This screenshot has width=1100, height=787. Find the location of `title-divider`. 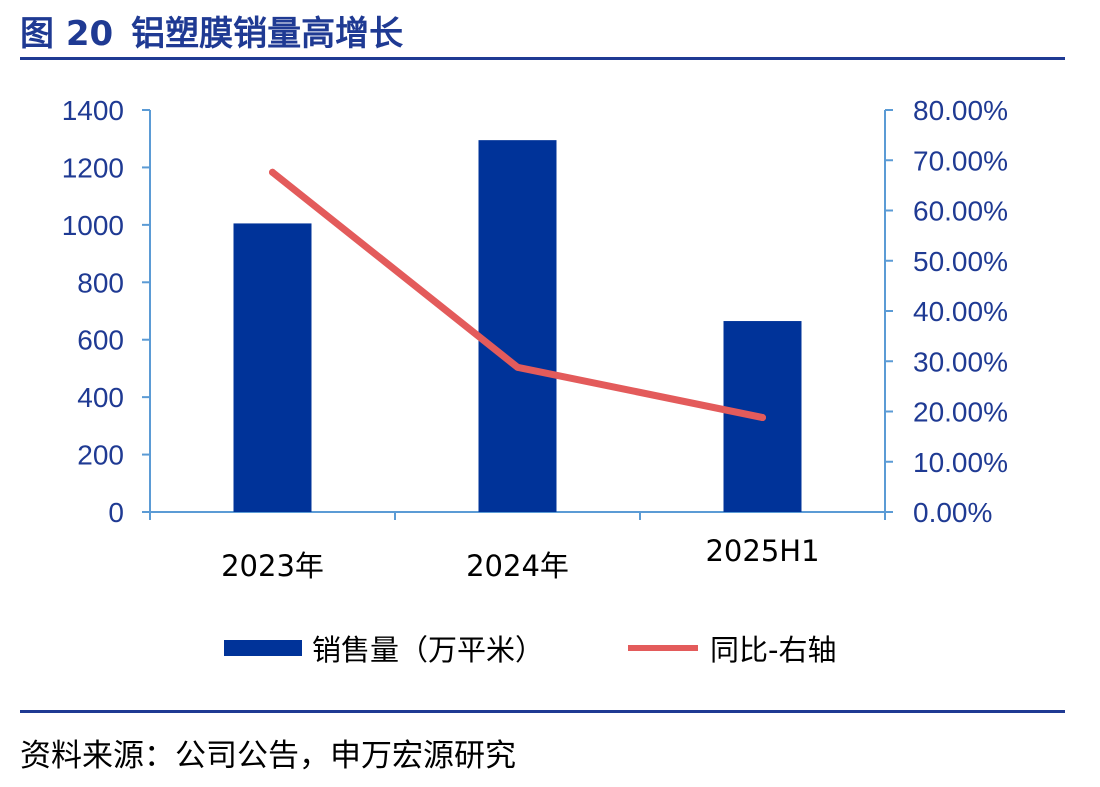

title-divider is located at coordinates (542, 58).